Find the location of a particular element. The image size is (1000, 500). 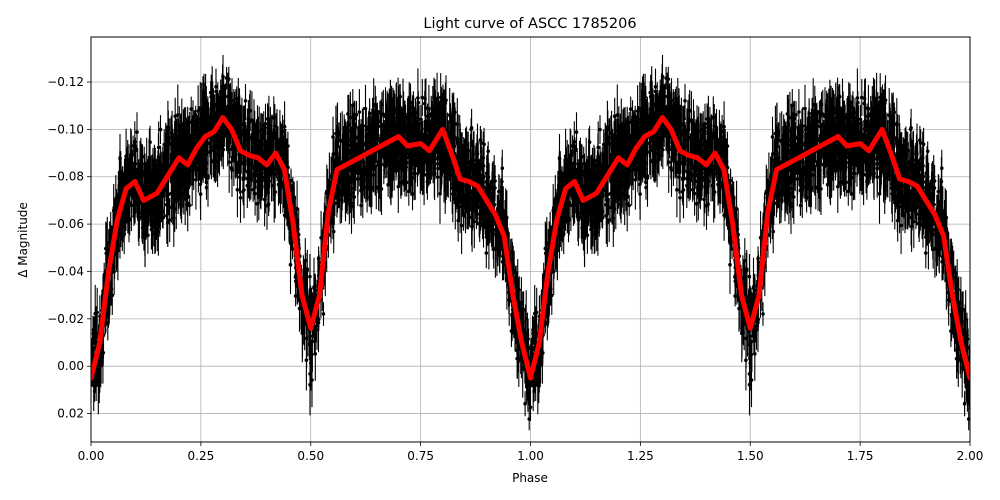

y-axis-label: Δ Magnitude is located at coordinates (23, 240).